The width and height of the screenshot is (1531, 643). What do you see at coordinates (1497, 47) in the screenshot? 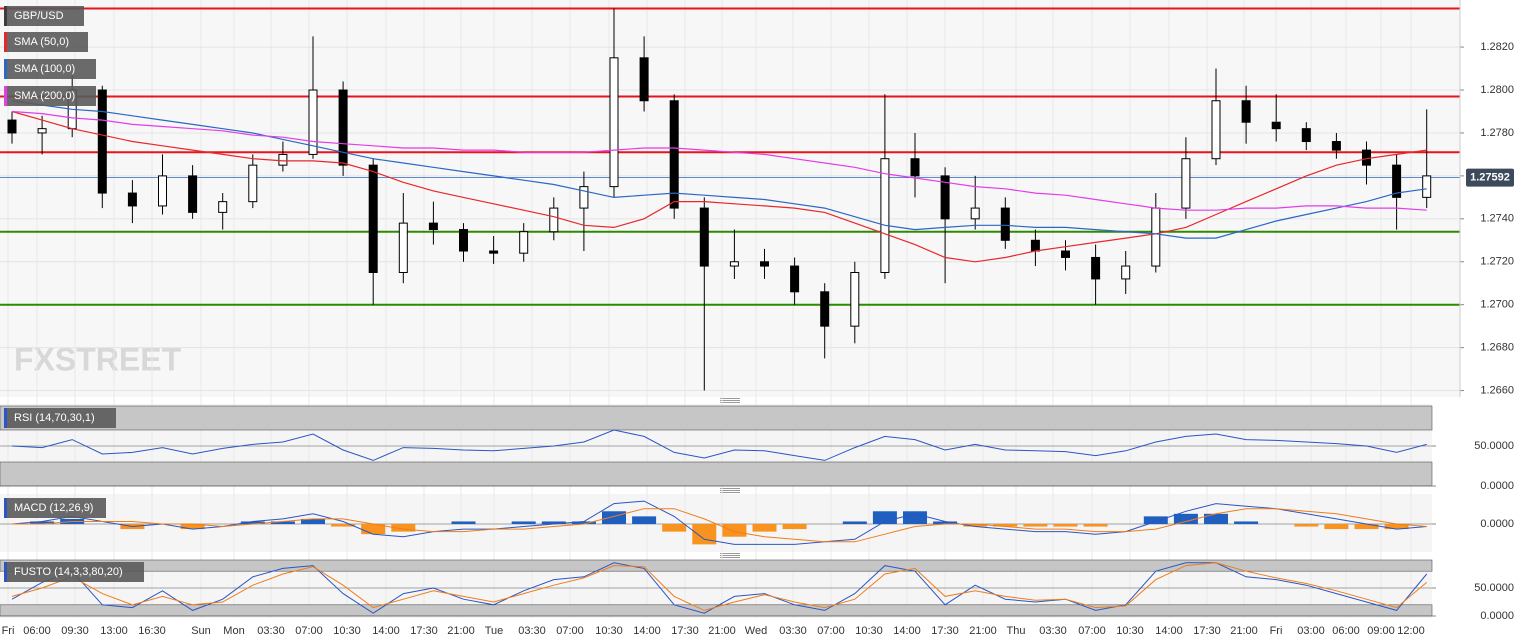
I see `y-tick-label: 1.2820` at bounding box center [1497, 47].